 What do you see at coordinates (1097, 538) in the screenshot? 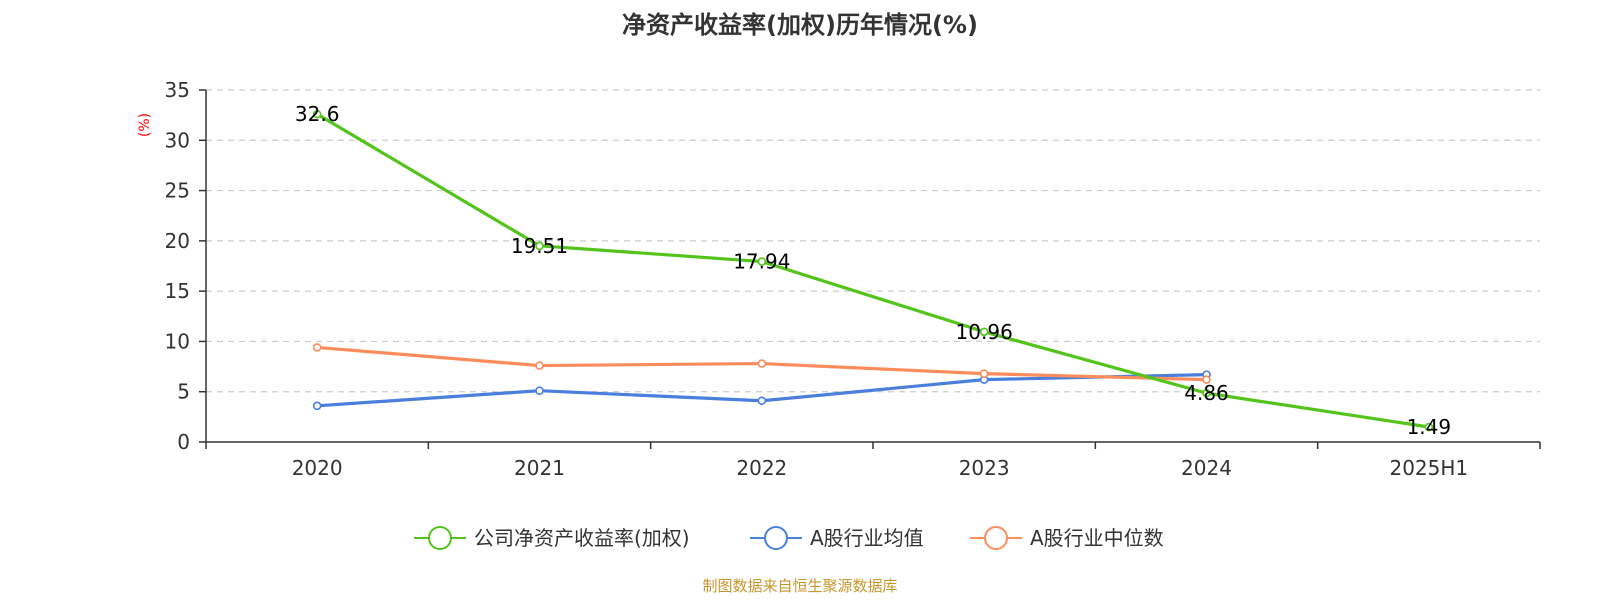
I see `legend-label-2: A股行业中位数` at bounding box center [1097, 538].